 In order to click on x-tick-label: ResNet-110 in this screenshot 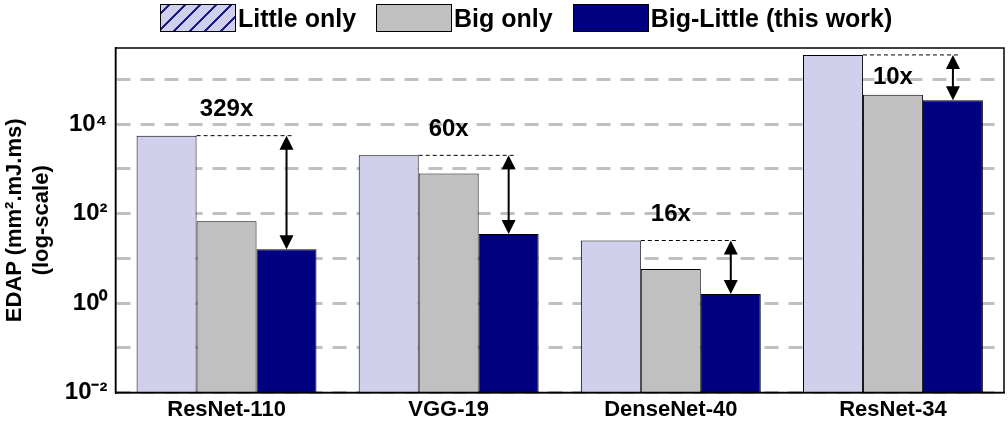, I will do `click(226, 408)`.